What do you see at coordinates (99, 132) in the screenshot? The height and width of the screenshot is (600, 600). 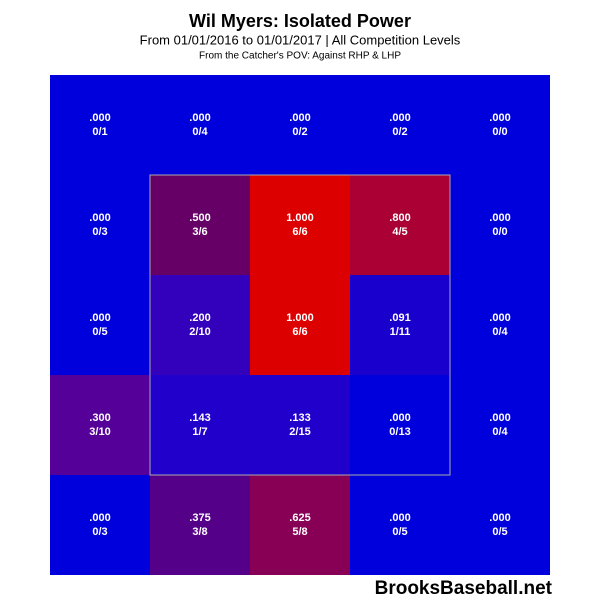 I see `cell-count-label: 0/1` at bounding box center [99, 132].